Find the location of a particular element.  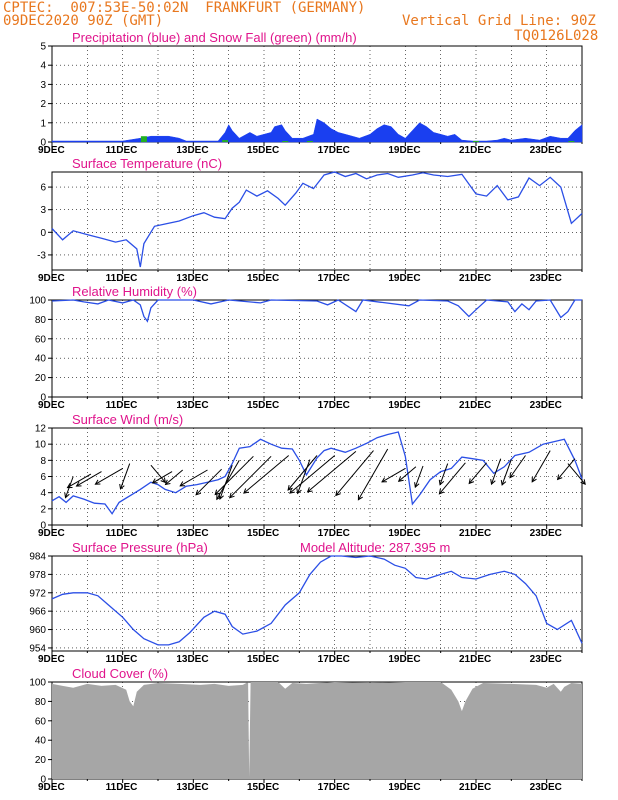

pressure-ytick-label: 954 is located at coordinates (37, 648).